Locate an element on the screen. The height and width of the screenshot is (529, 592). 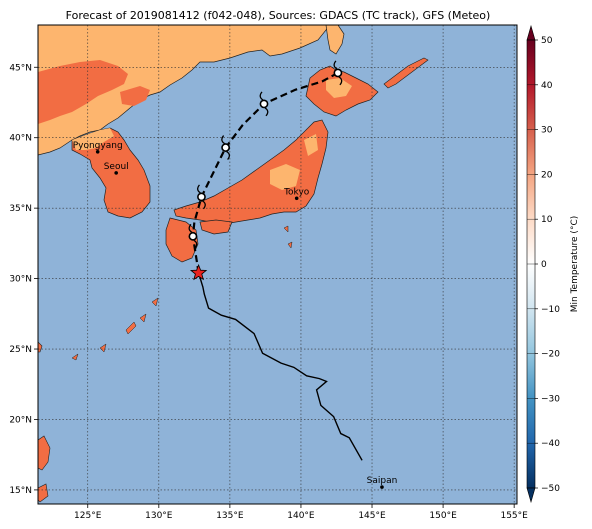
lat-tick-label: 20°N is located at coordinates (20, 420).